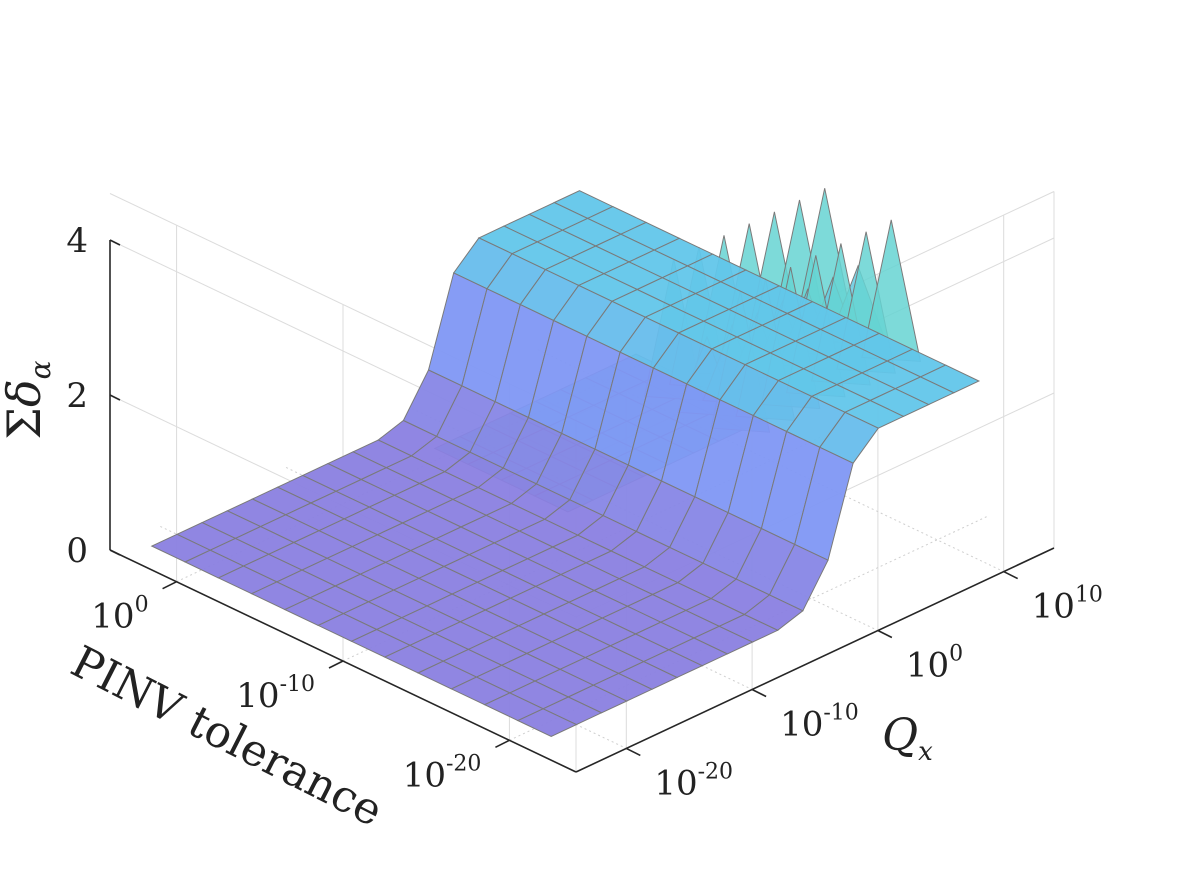 The width and height of the screenshot is (1196, 872). Describe the element at coordinates (934, 664) in the screenshot. I see `y-tick-label: 100` at that location.